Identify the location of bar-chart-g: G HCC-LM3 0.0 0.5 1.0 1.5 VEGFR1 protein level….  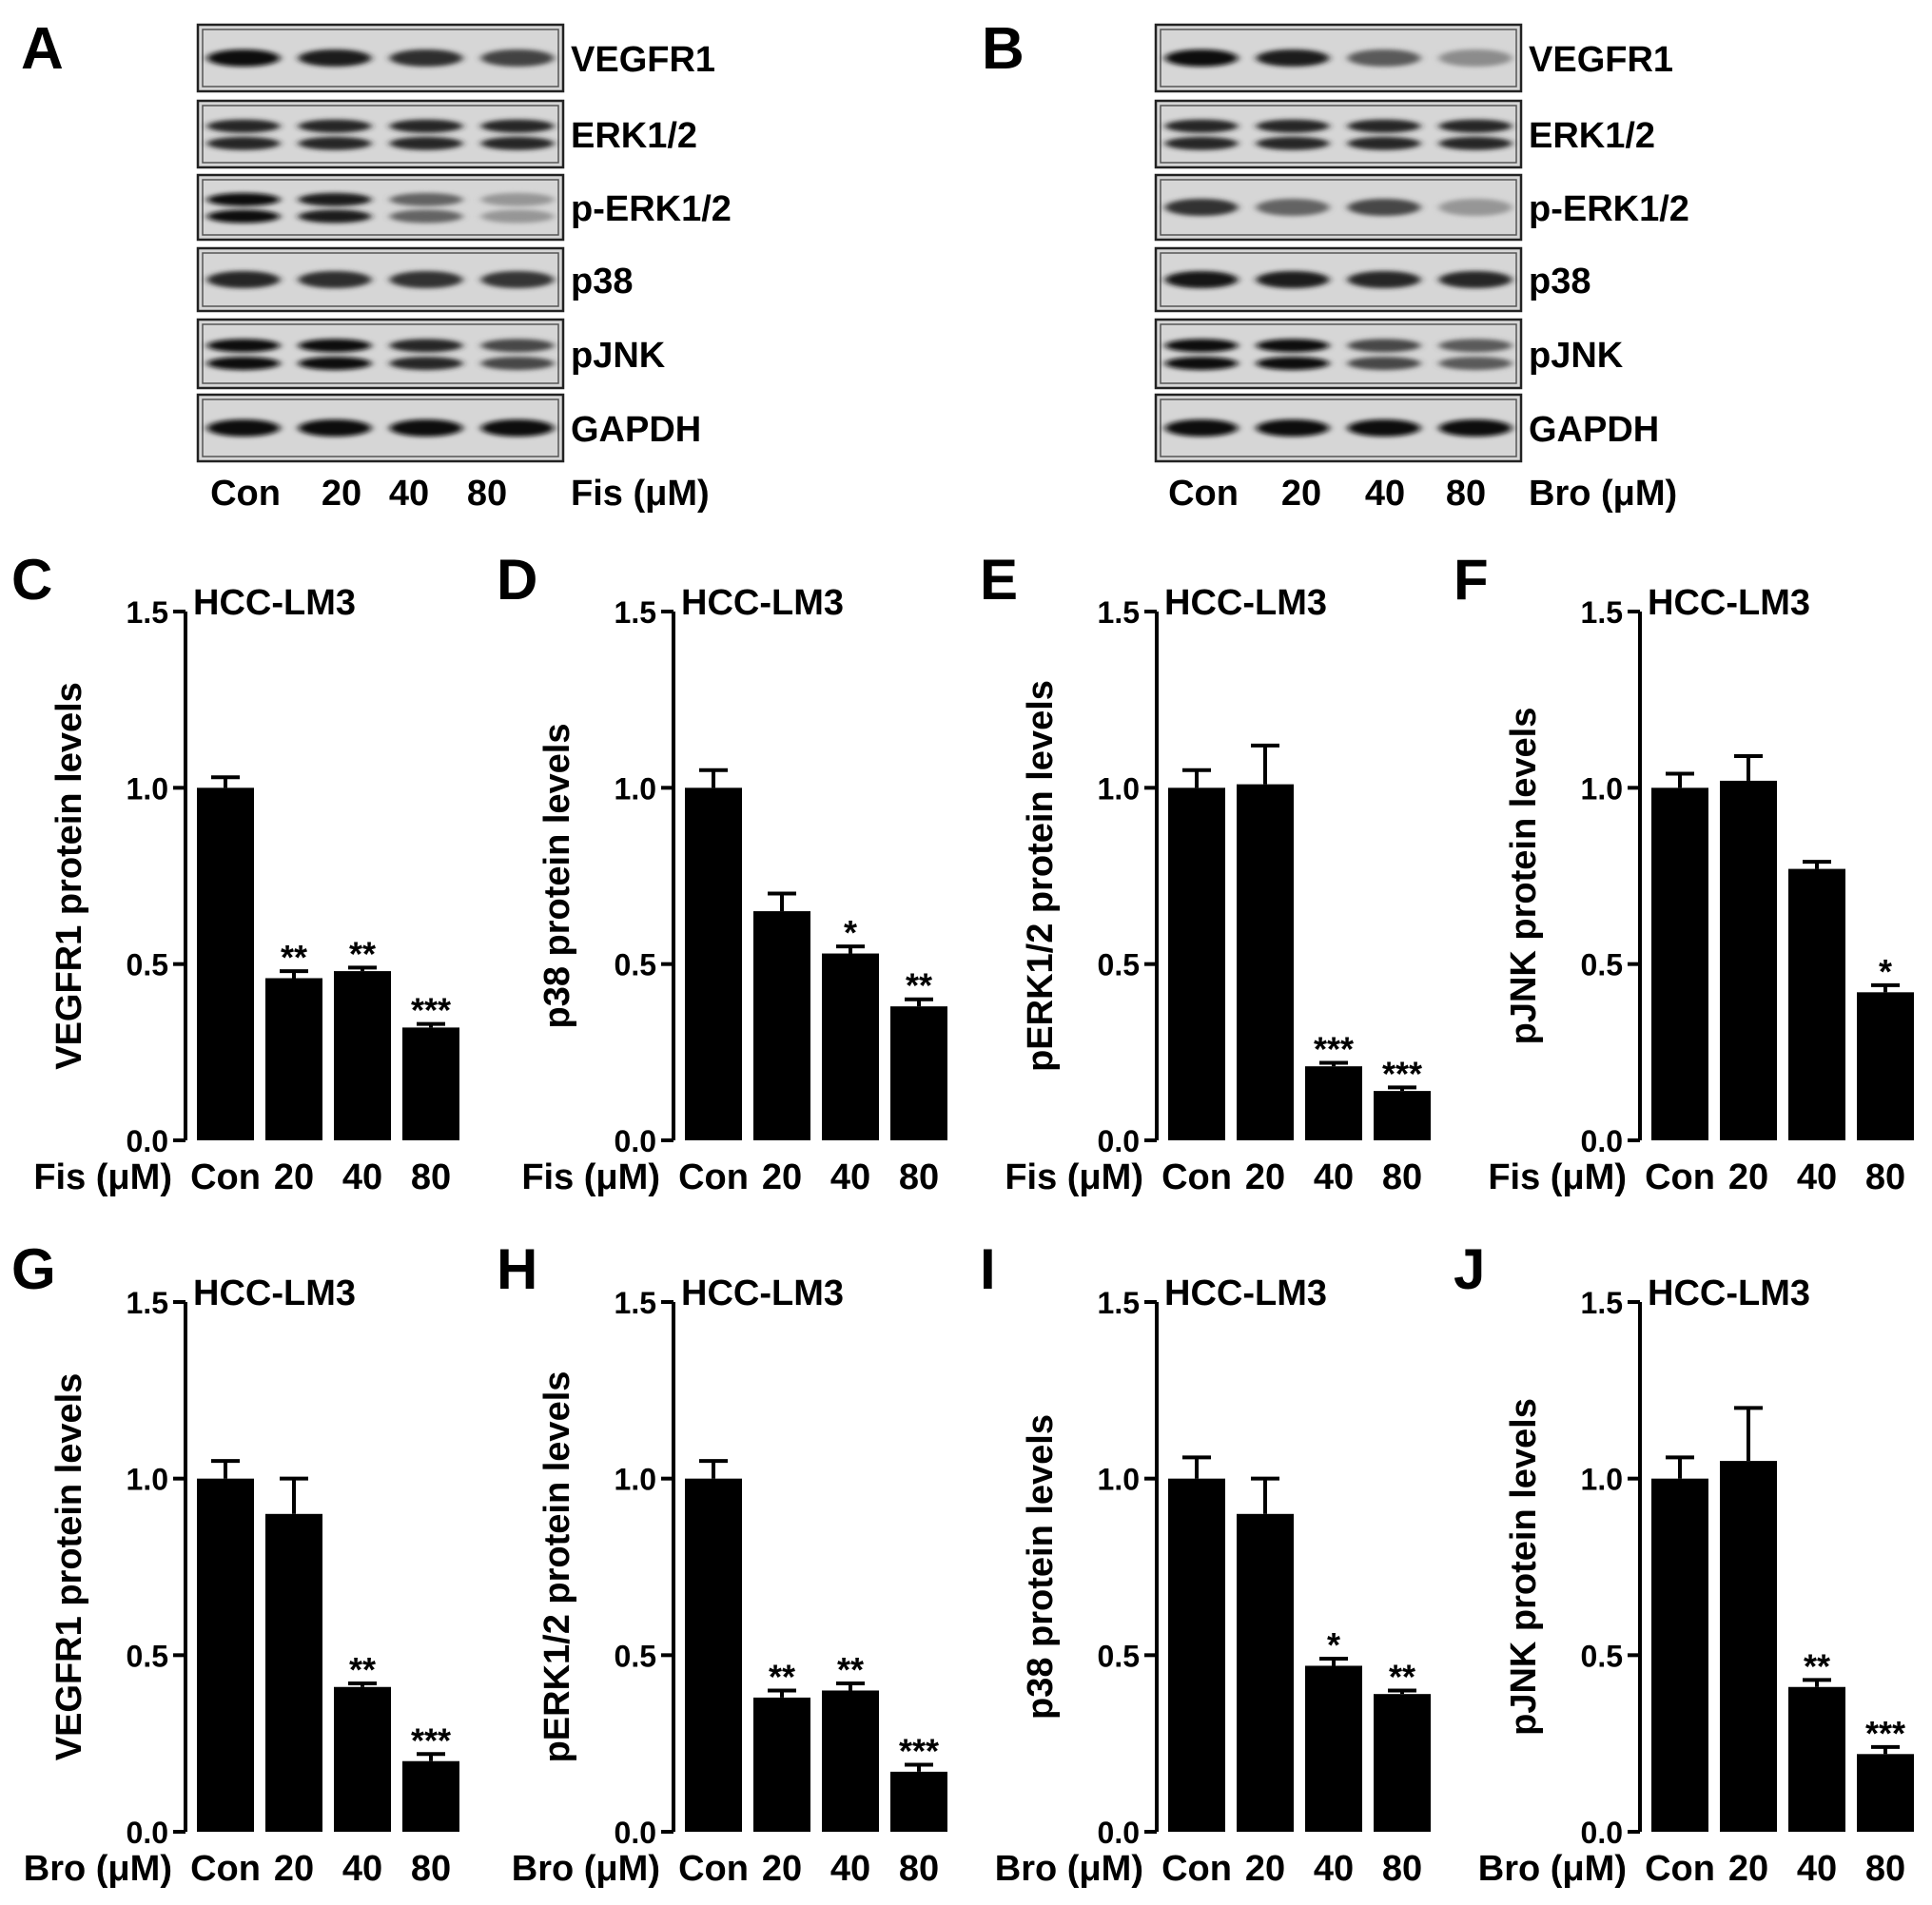
(235, 1563).